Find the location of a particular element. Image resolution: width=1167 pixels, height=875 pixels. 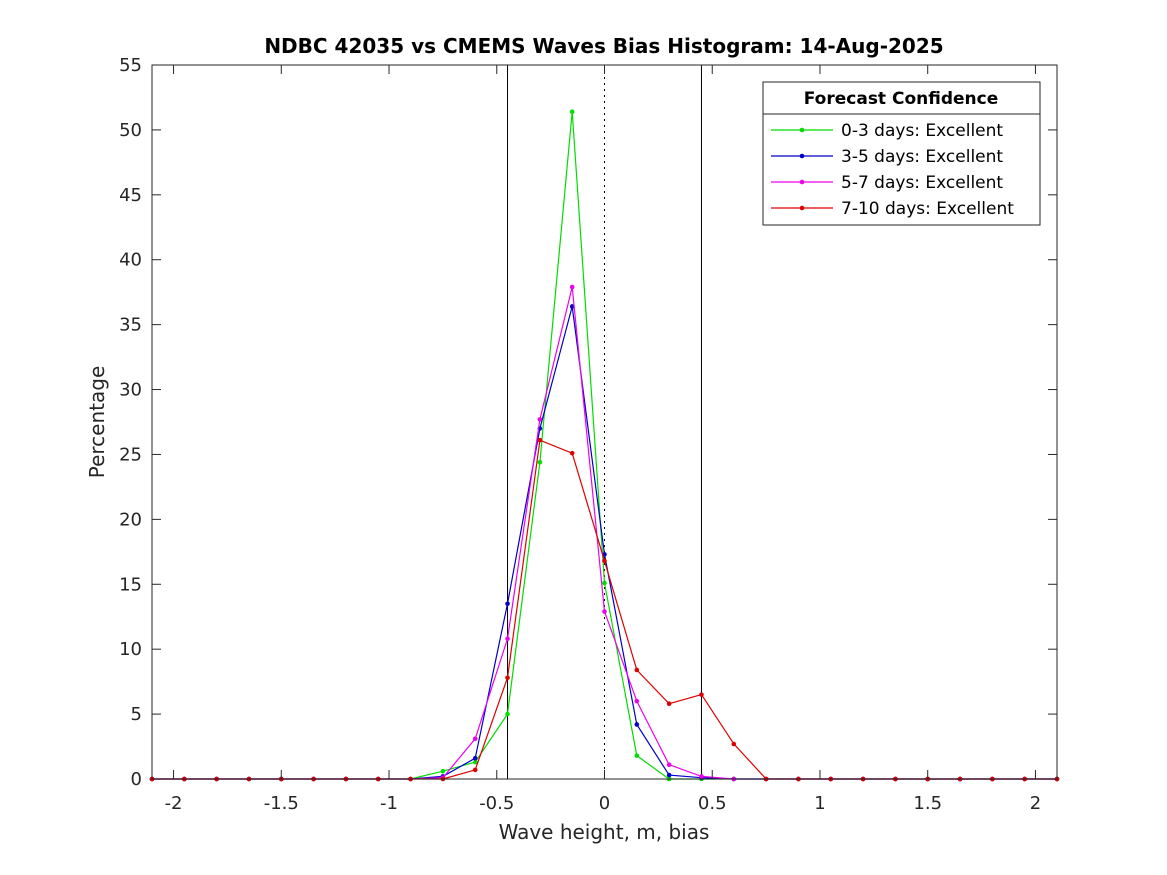

y-tick-label: 25 is located at coordinates (130, 454).